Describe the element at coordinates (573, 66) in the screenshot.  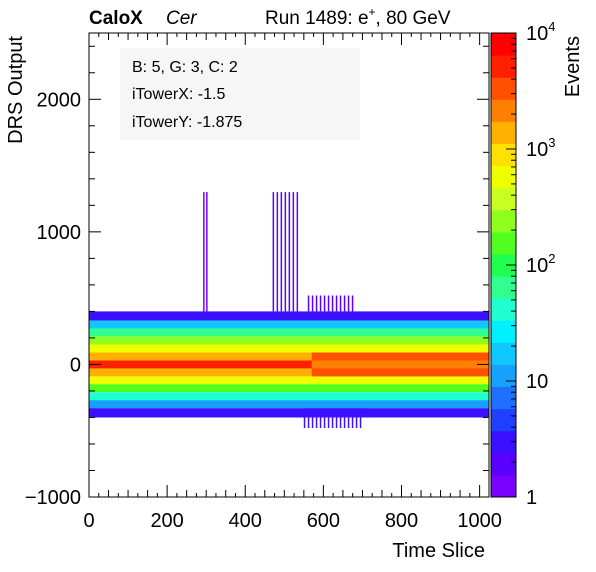
I see `z-axis-label: Events` at that location.